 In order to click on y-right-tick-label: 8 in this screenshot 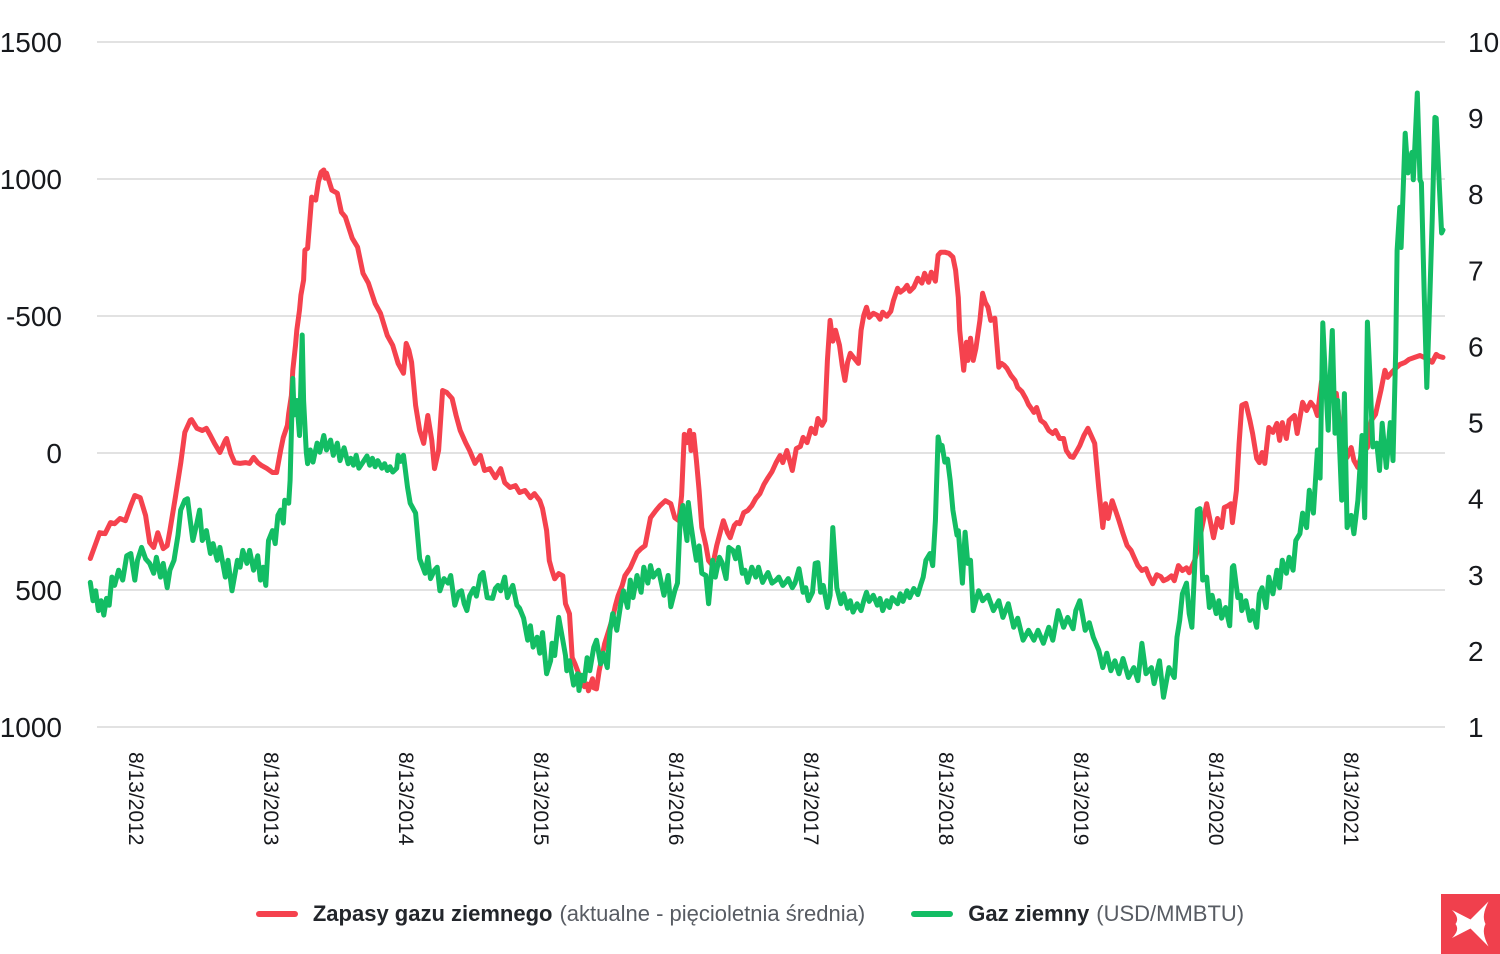, I will do `click(1476, 194)`.